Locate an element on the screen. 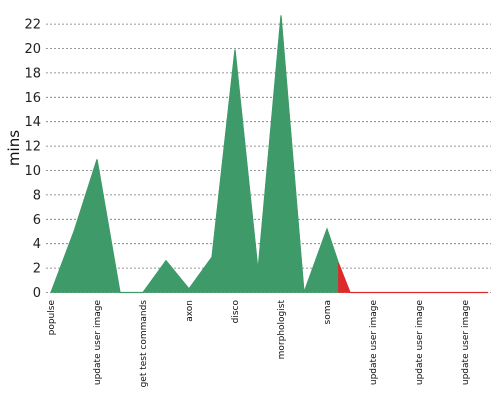  y-tick-label: 2 is located at coordinates (37, 269).